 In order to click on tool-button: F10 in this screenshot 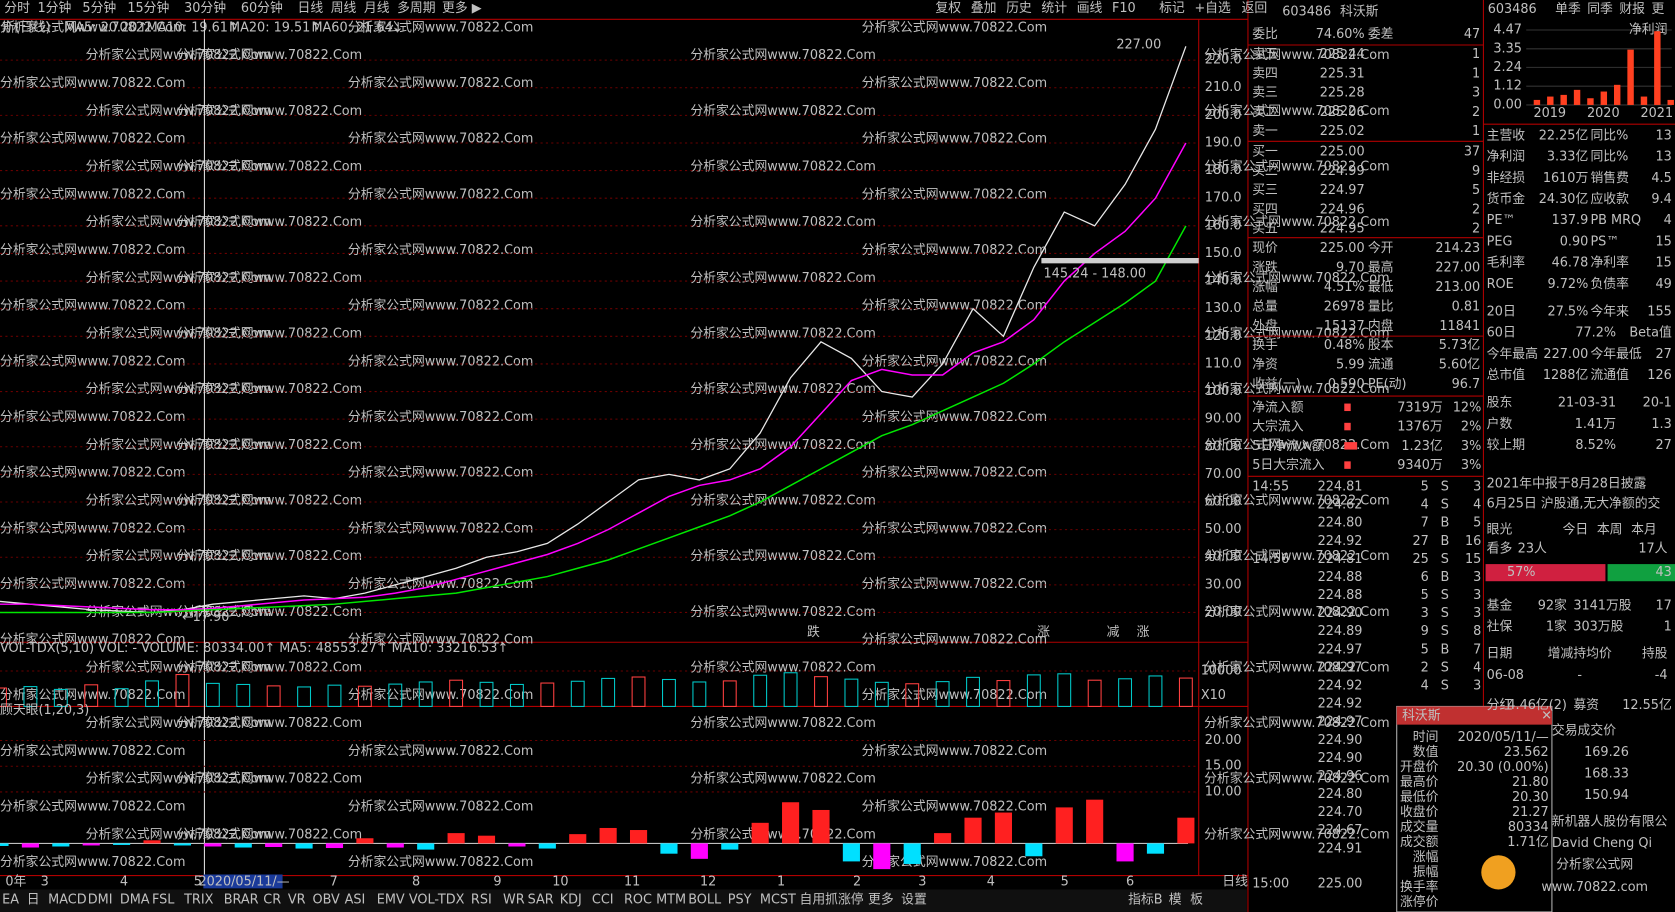, I will do `click(1124, 8)`.